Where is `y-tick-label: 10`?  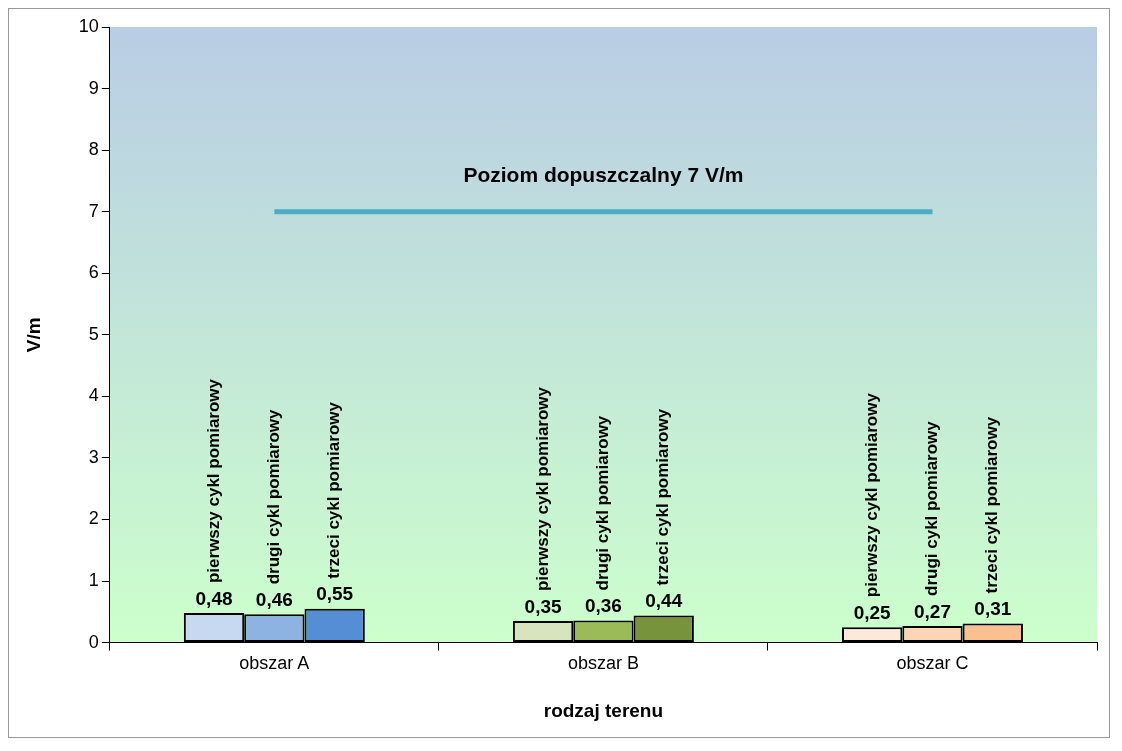
y-tick-label: 10 is located at coordinates (88, 25).